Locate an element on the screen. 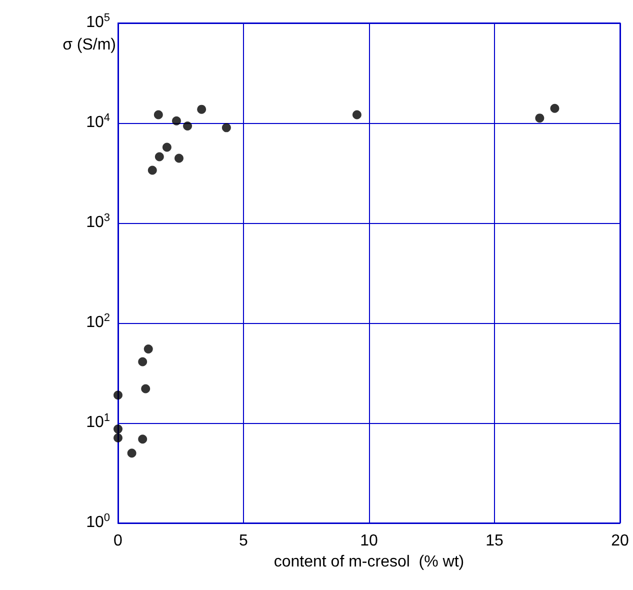 This screenshot has width=633, height=590. y-tick-label: 10$^{2}$ is located at coordinates (98, 322).